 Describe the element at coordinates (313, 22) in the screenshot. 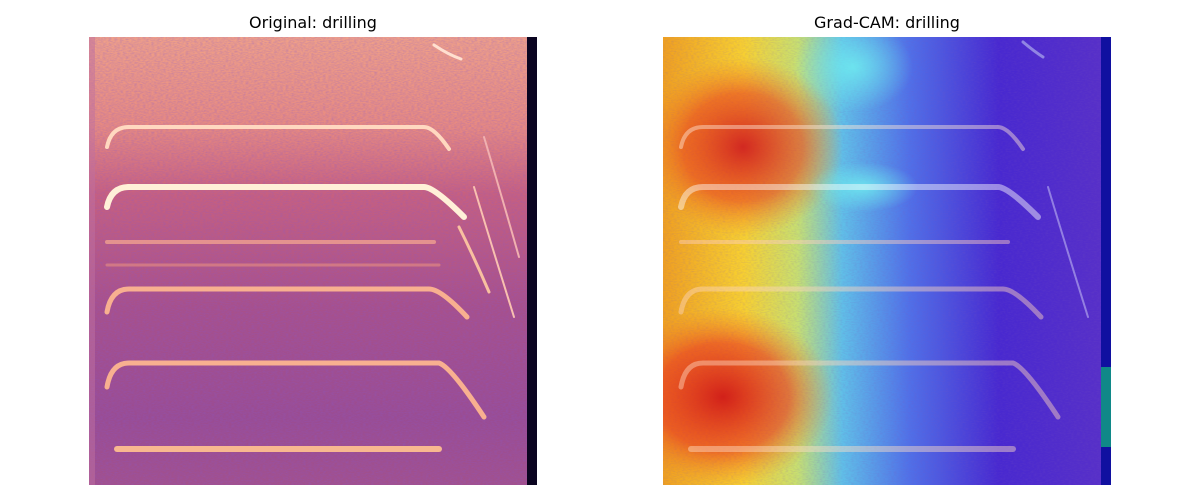

I see `original-panel-title: Original: drilling` at that location.